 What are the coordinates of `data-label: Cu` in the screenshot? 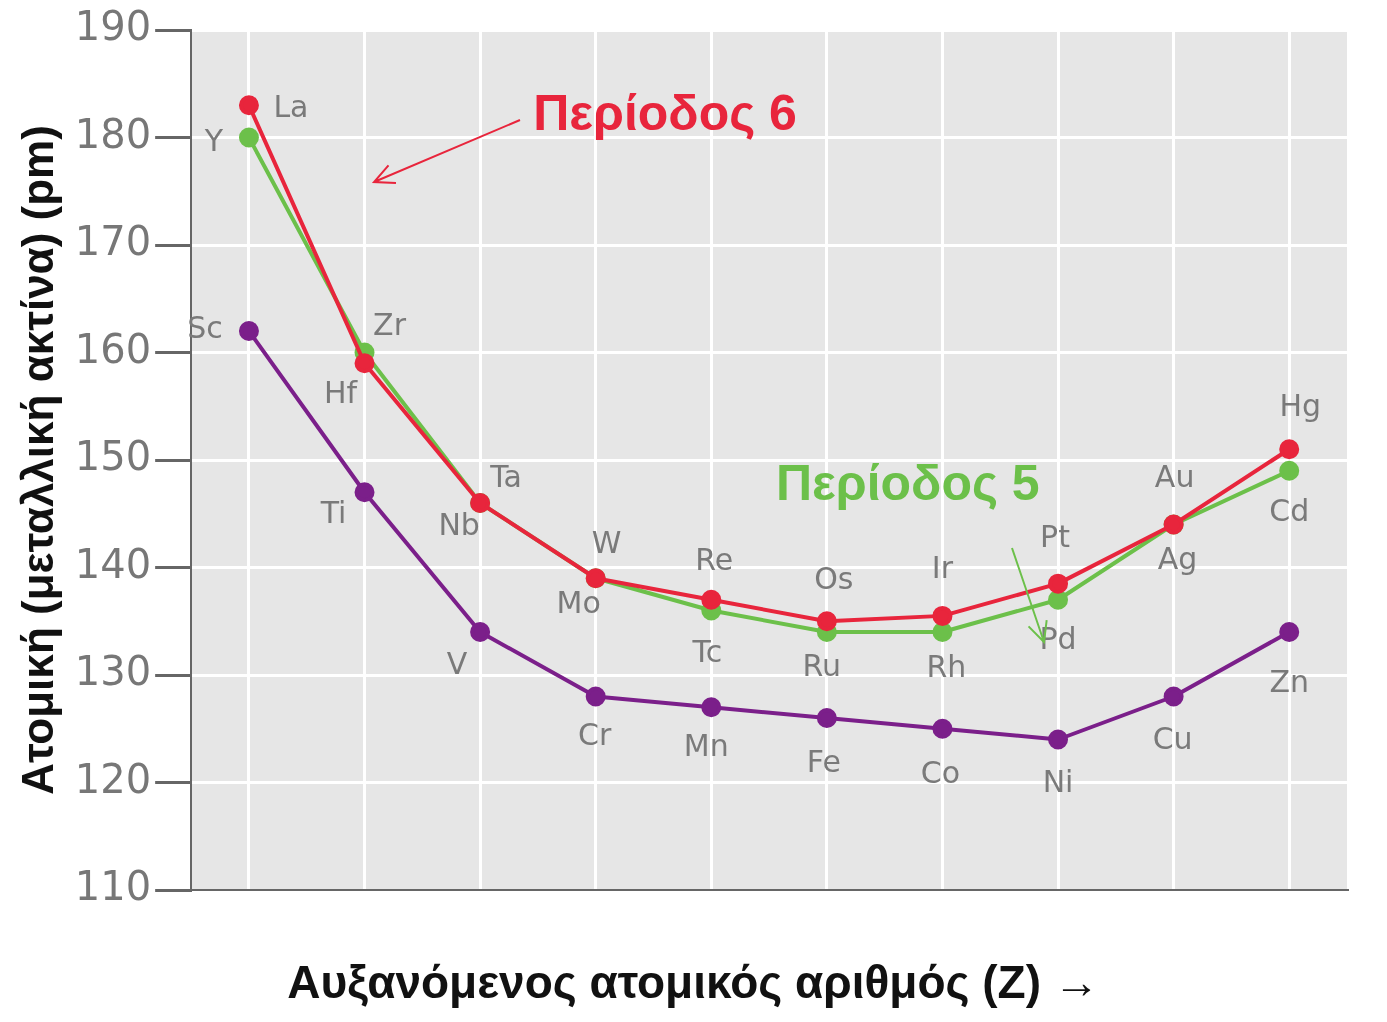 It's located at (1172, 739).